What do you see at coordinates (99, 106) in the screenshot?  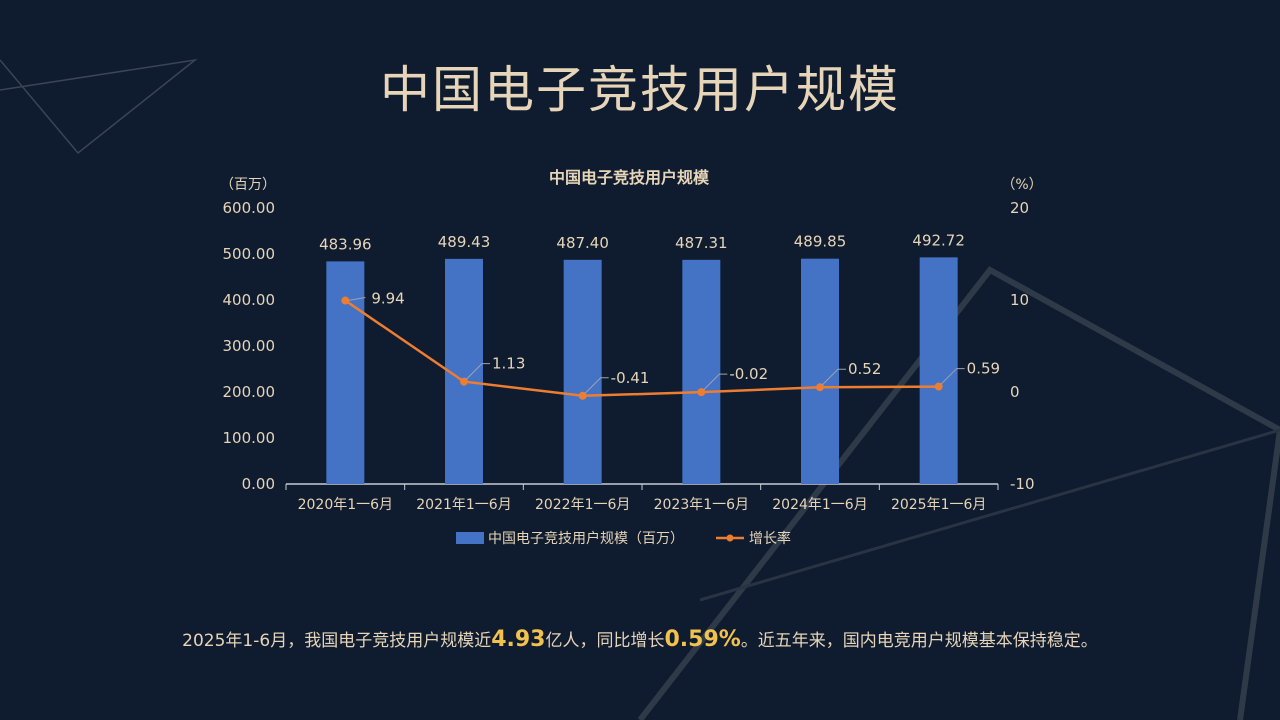 I see `top-left-triangle-lines` at bounding box center [99, 106].